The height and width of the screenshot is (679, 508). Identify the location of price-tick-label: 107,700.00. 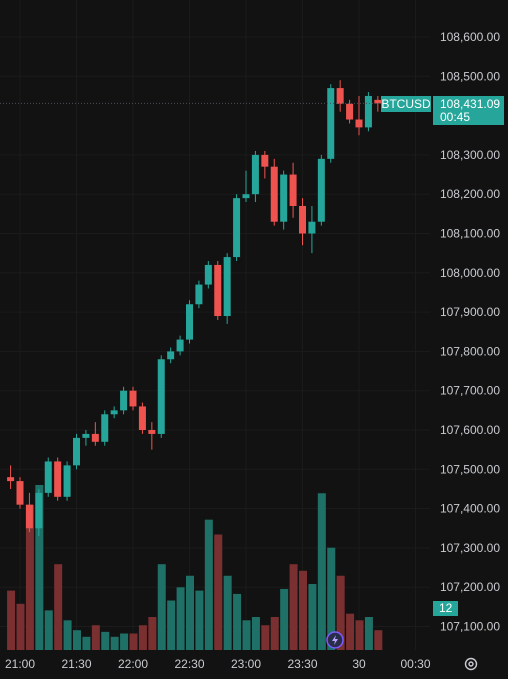
(470, 391).